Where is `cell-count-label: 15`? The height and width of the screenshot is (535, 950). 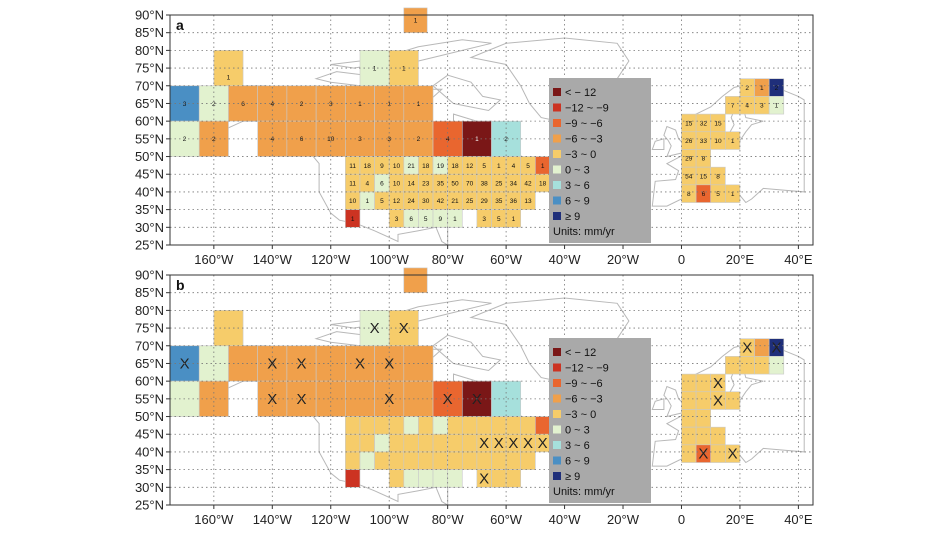
cell-count-label: 15 is located at coordinates (704, 176).